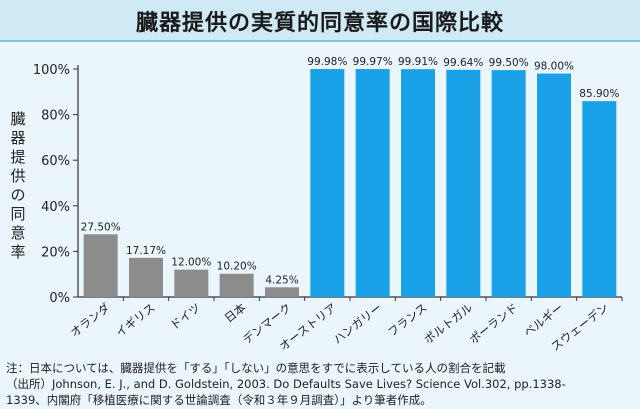  Describe the element at coordinates (55, 116) in the screenshot. I see `y-tick-label: 80%` at that location.